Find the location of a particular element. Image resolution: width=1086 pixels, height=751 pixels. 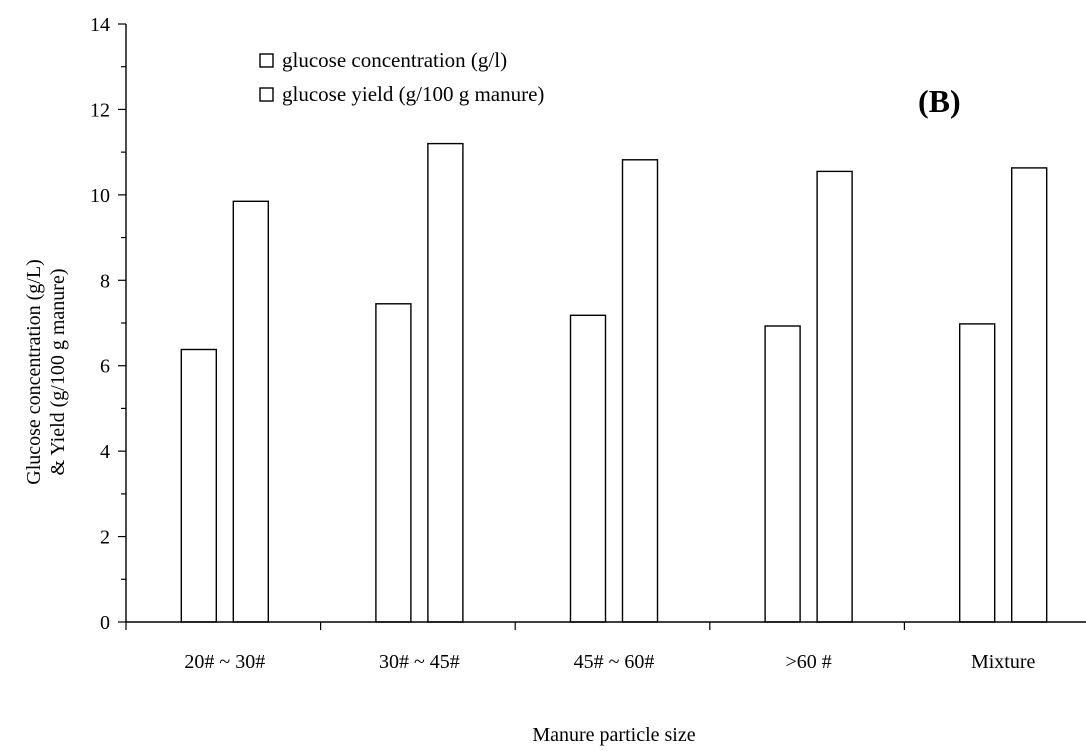

y-axis-title-line1: Glucose concentration (g/L) is located at coordinates (34, 371).